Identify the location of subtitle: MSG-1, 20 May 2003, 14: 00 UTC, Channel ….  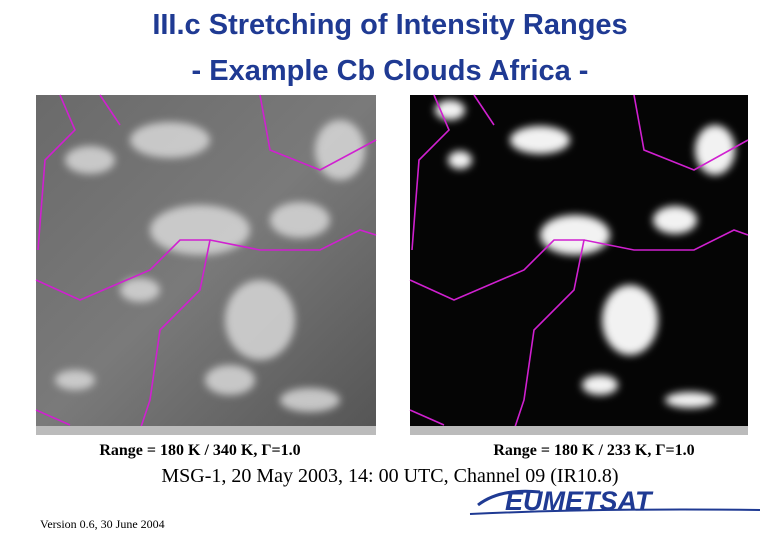
(389, 476).